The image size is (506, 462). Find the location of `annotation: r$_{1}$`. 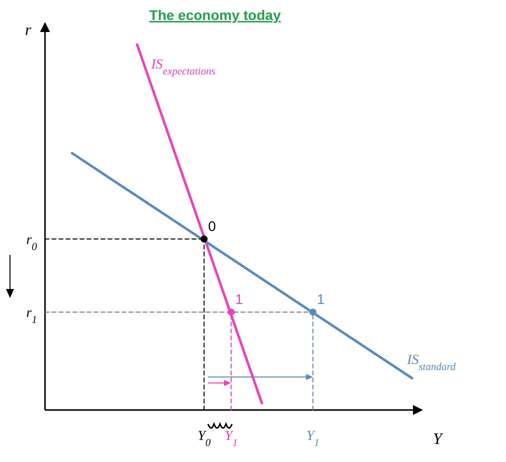

annotation: r$_{1}$ is located at coordinates (31, 316).